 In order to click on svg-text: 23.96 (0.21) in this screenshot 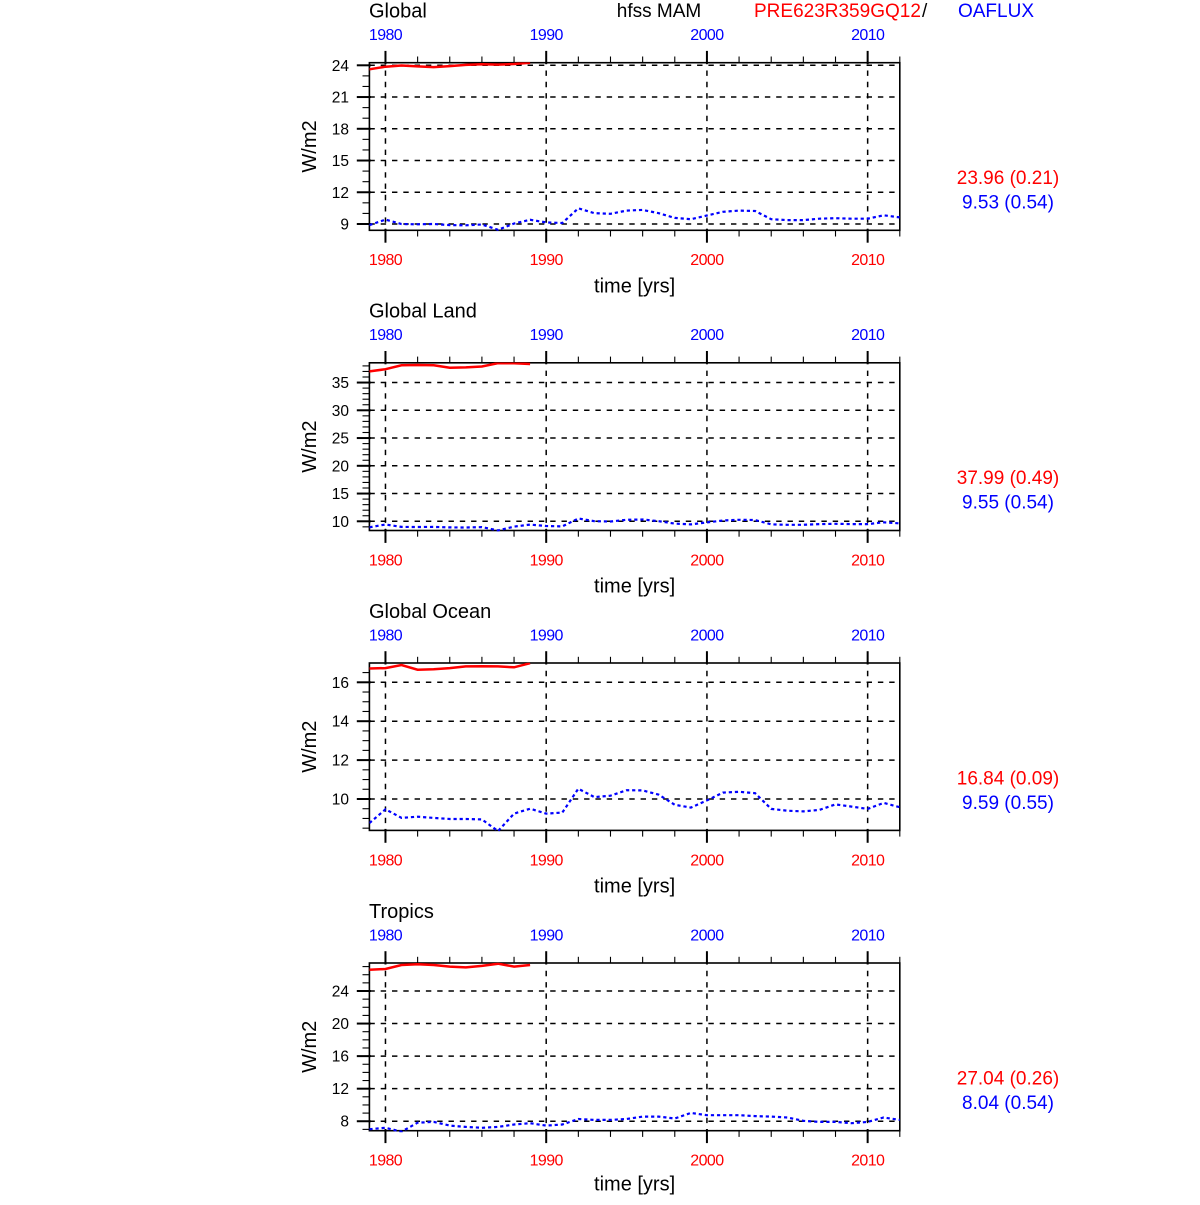, I will do `click(1008, 178)`.